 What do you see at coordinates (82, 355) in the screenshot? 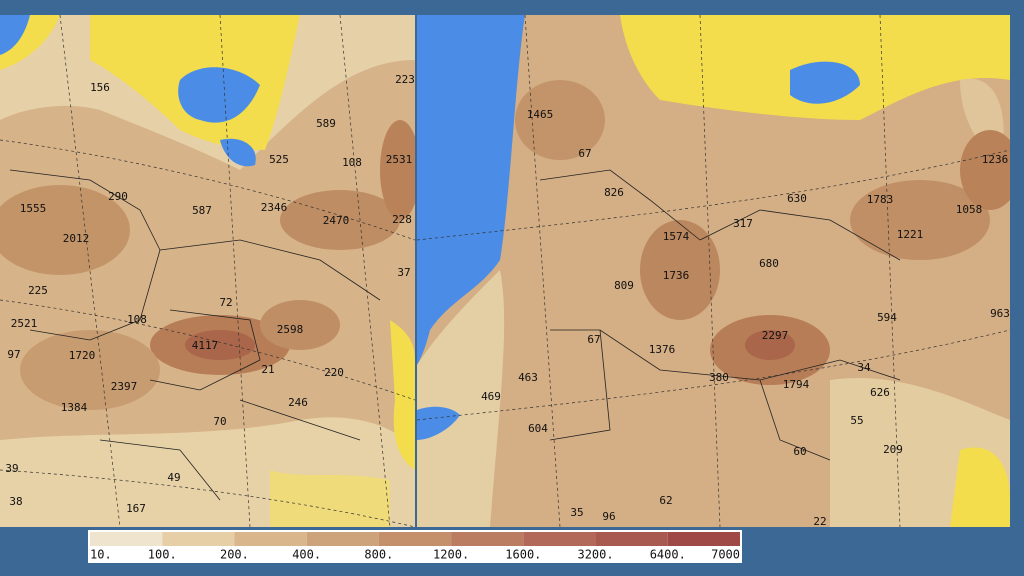
I see `map-value-label: 1720` at bounding box center [82, 355].